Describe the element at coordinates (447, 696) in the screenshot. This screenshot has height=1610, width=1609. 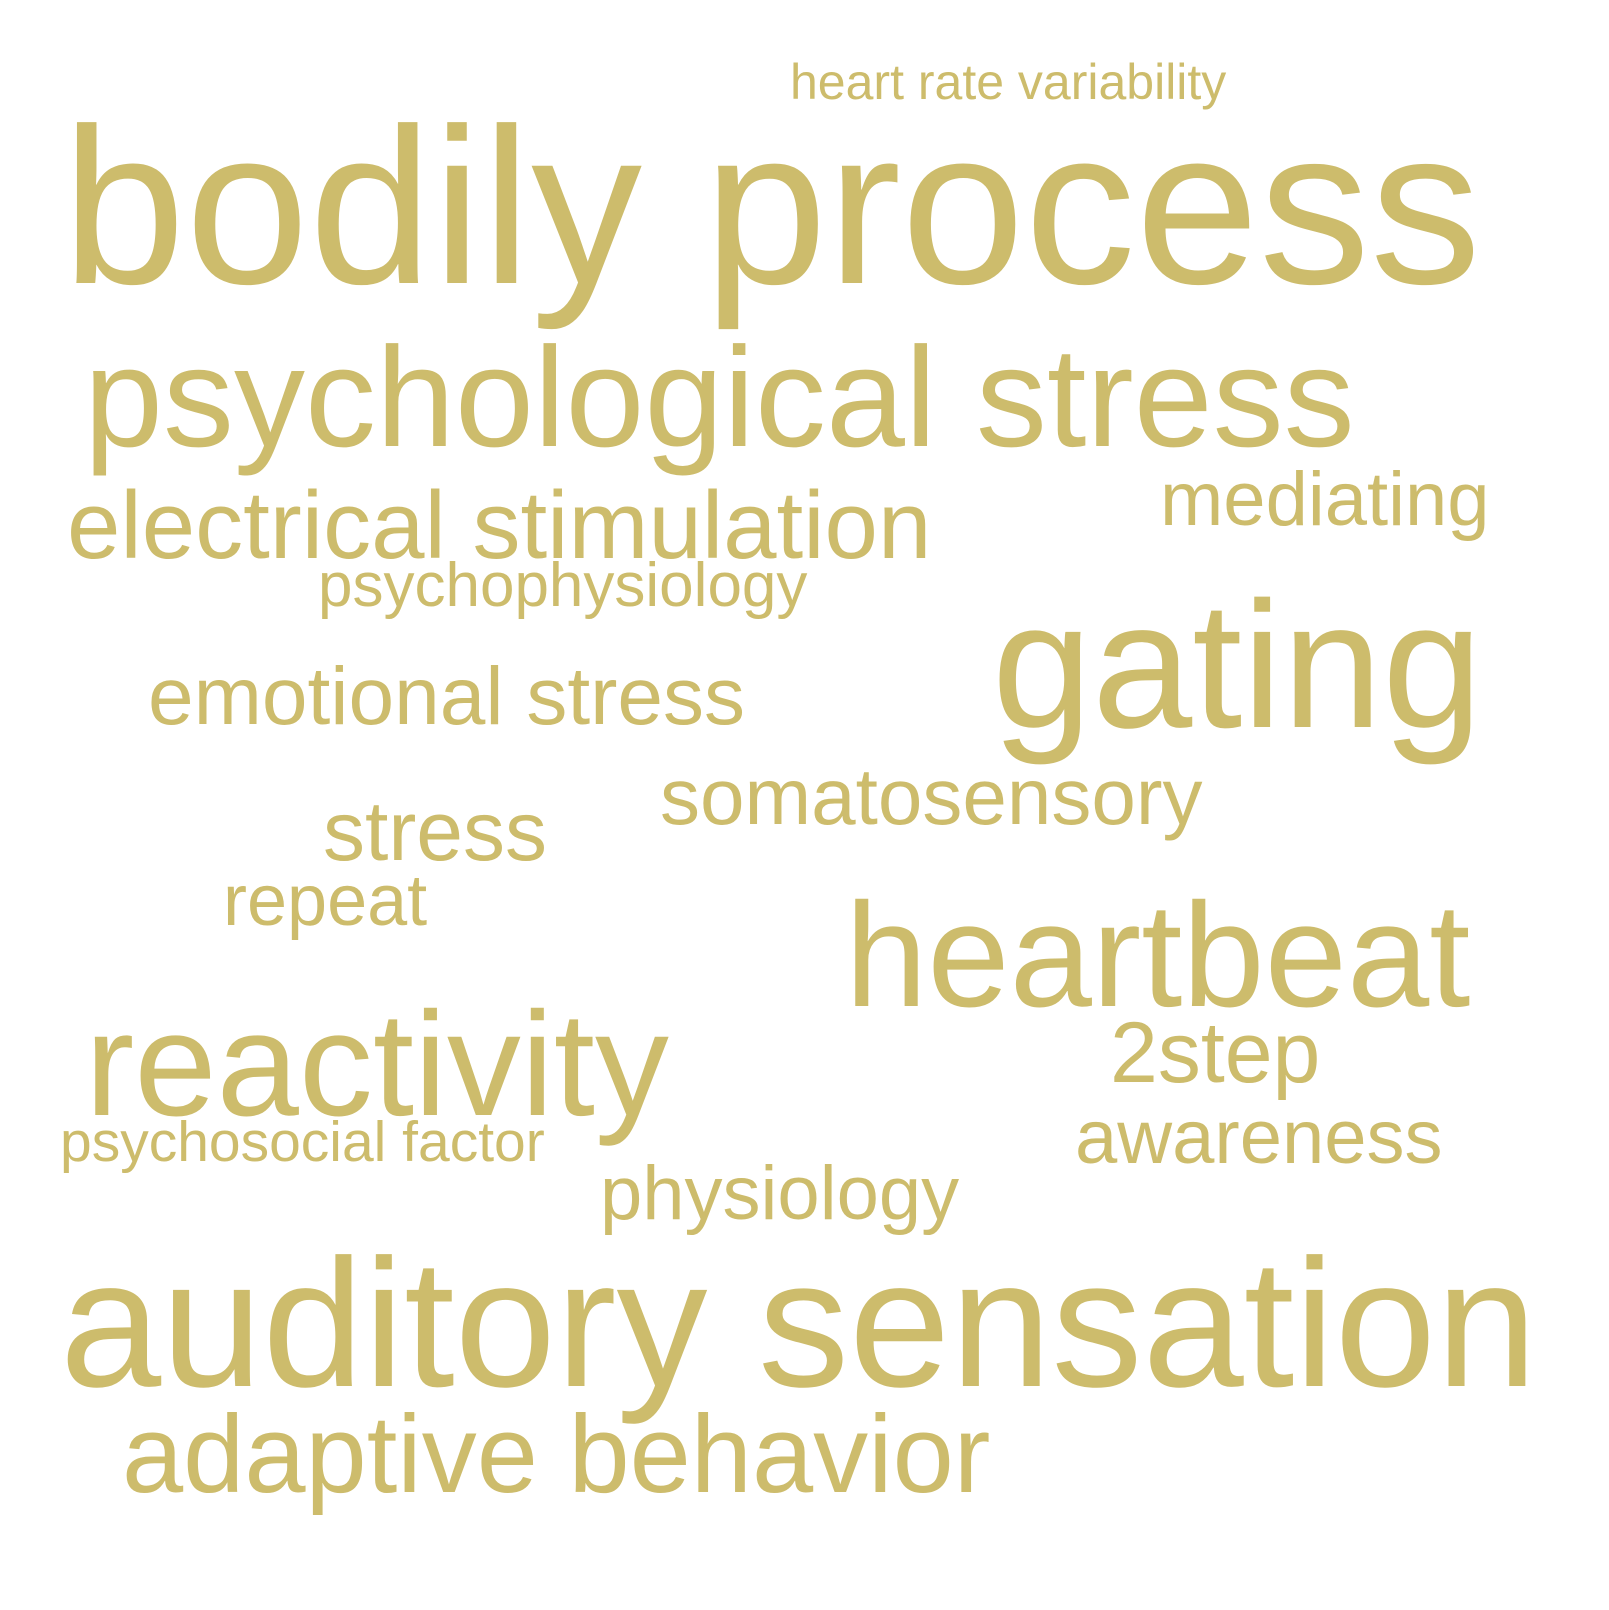
I see `word-emotional-stress: emotional stress` at that location.